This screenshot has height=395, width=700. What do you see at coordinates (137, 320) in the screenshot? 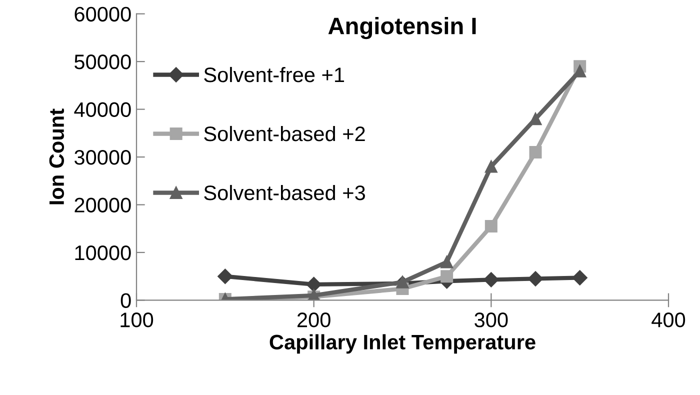
I see `x-tick-label: 100` at bounding box center [137, 320].